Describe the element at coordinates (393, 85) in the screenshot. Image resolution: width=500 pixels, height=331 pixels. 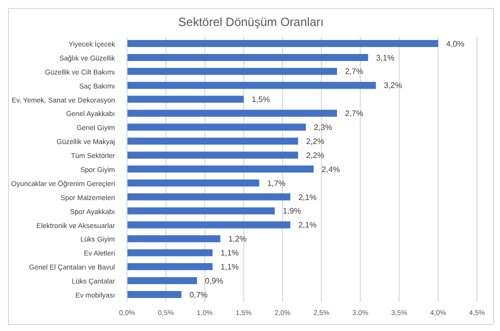
I see `data-label: 3,2%` at that location.